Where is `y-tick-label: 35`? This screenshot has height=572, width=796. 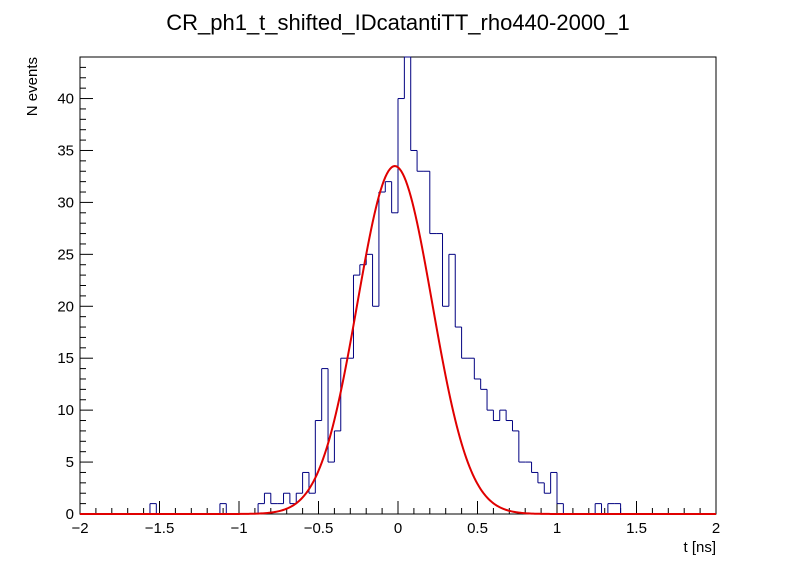
y-tick-label: 35 is located at coordinates (65, 150).